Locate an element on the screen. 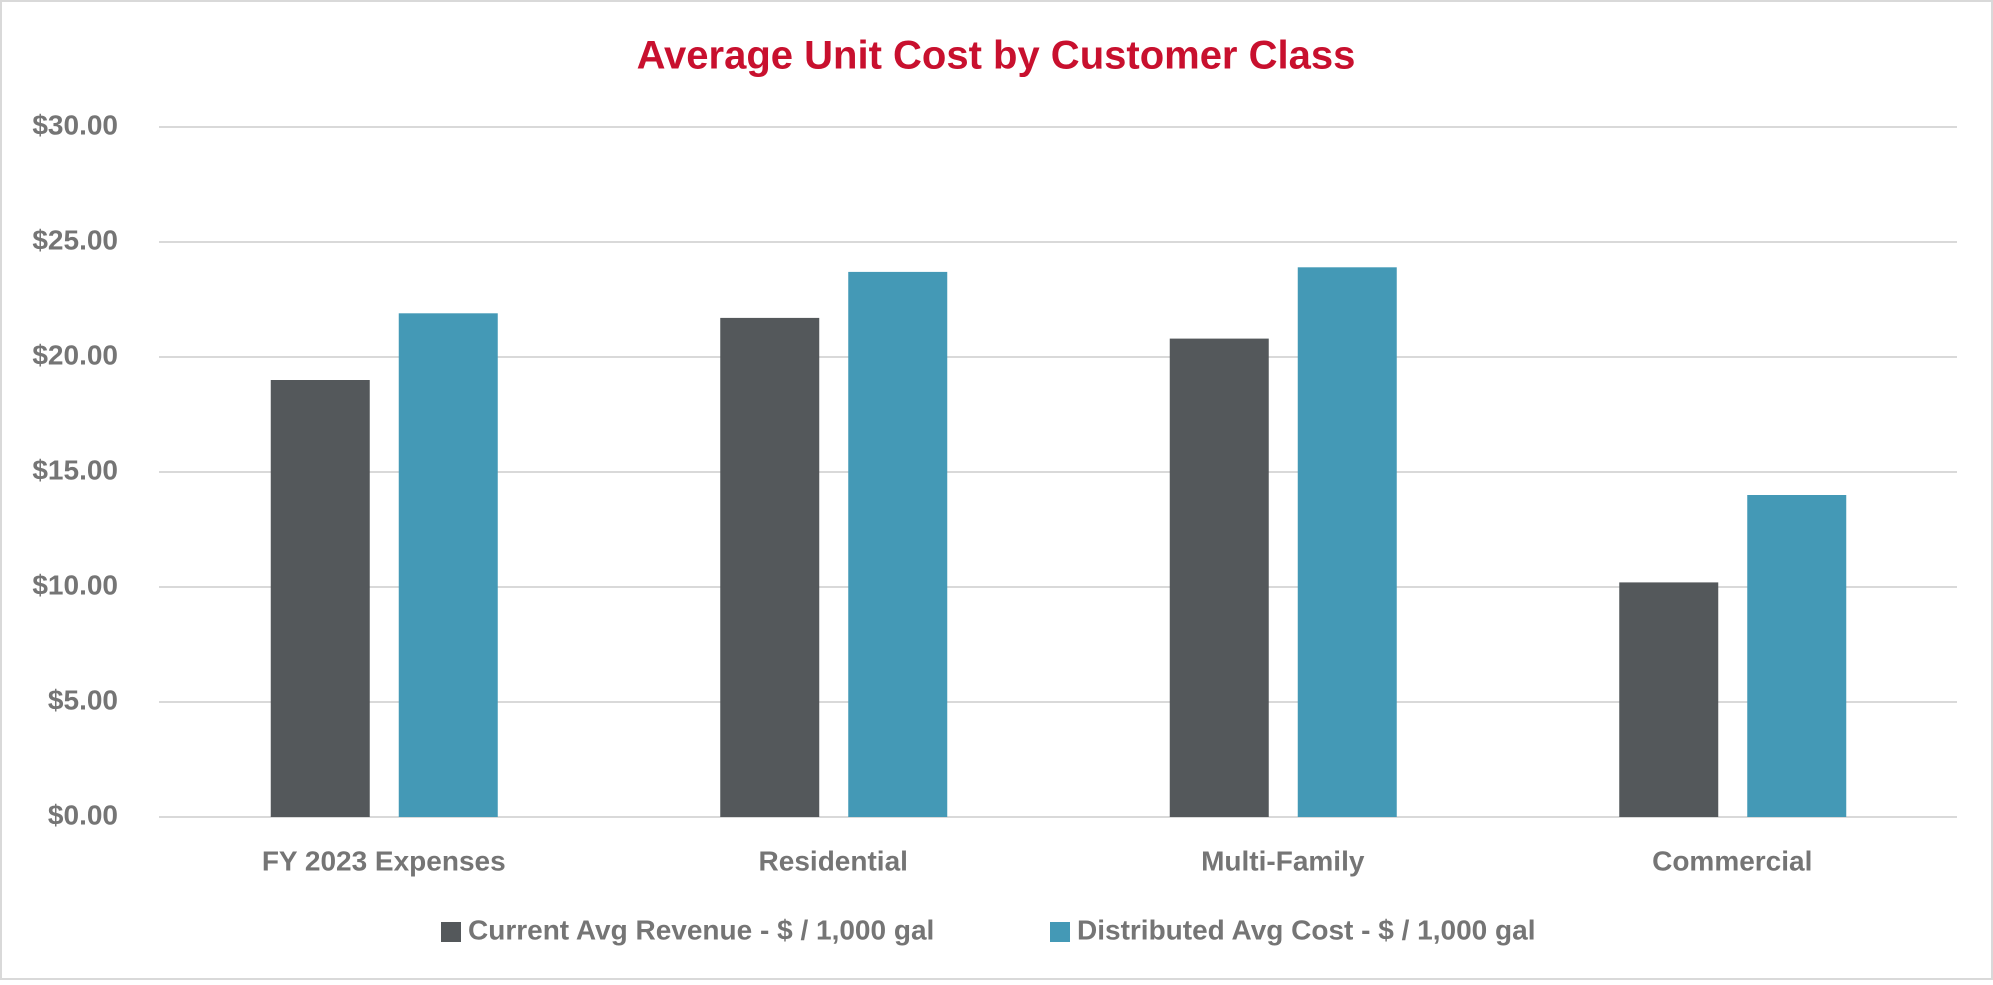 The height and width of the screenshot is (985, 1993). legend-label: Current Avg Revenue - $ / 1,000 gal is located at coordinates (701, 929).